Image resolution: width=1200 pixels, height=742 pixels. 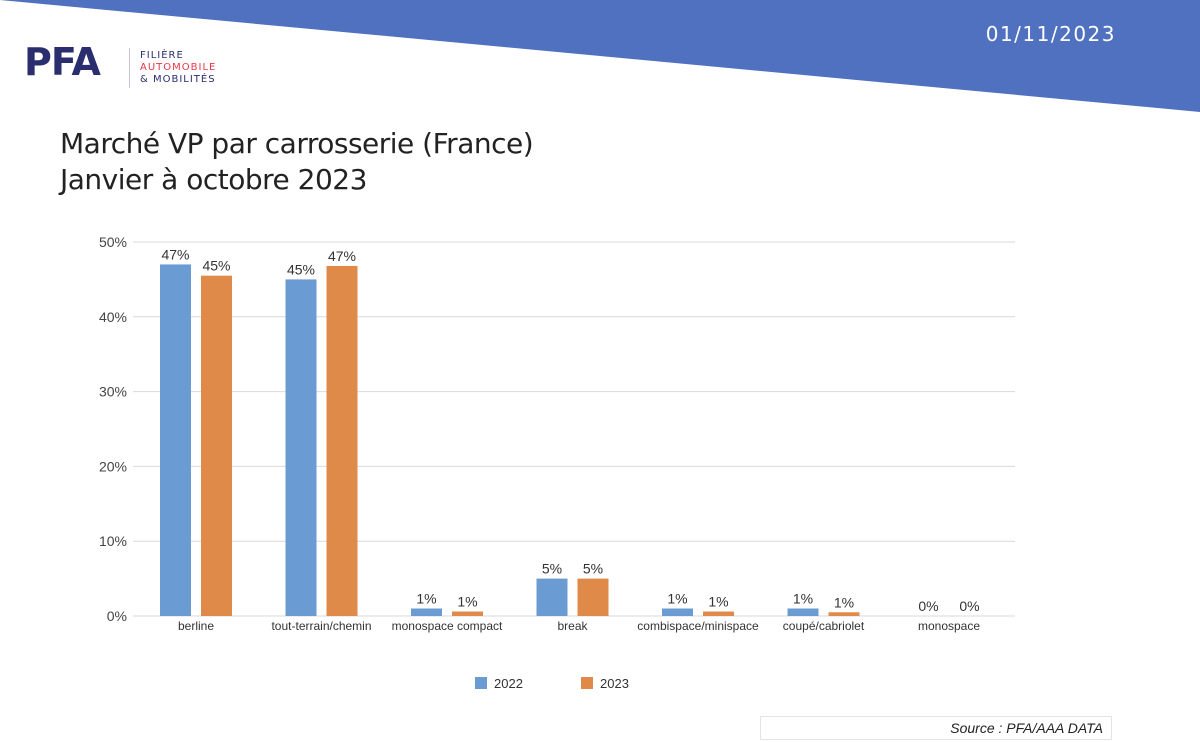 What do you see at coordinates (587, 683) in the screenshot?
I see `legend-swatch-2023` at bounding box center [587, 683].